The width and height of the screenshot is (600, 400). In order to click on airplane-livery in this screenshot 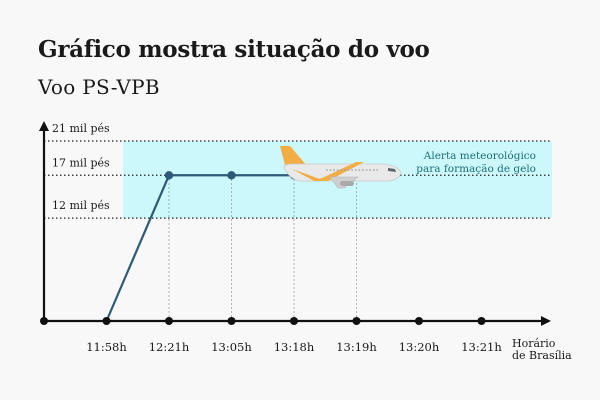, I will do `click(328, 171)`.